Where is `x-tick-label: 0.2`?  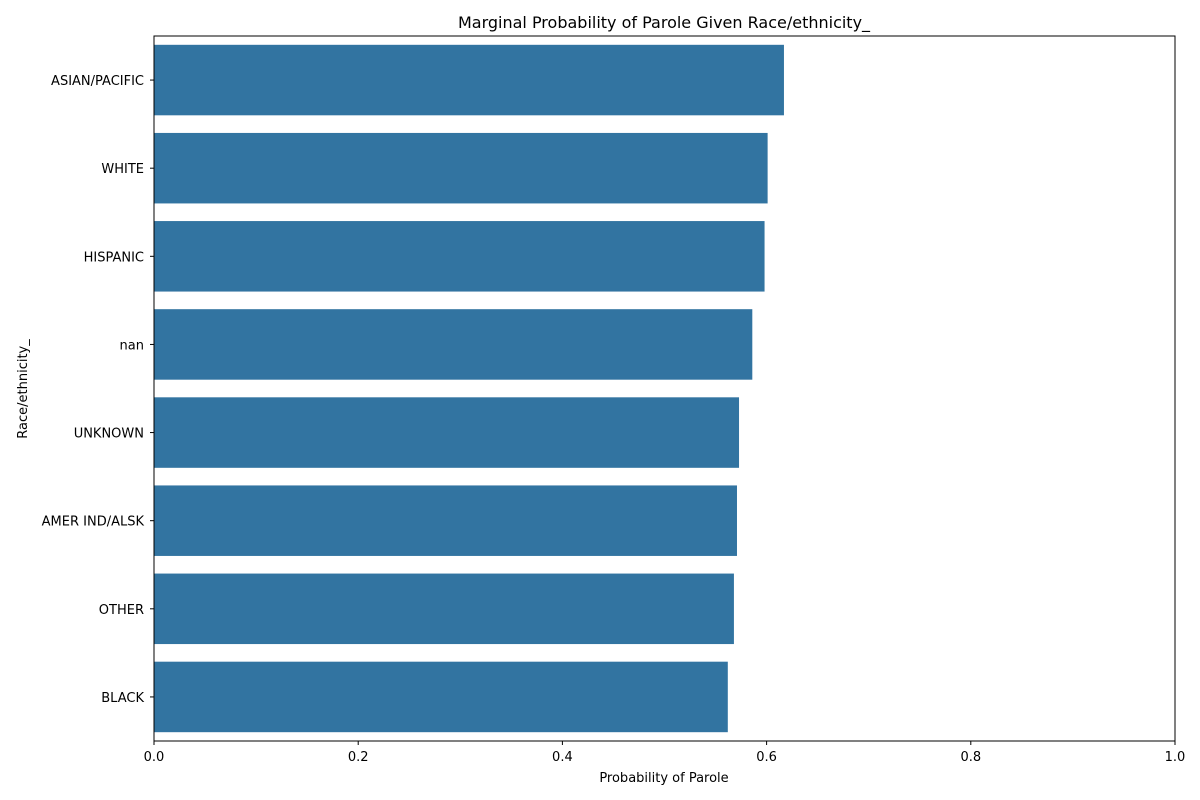
x-tick-label: 0.2 is located at coordinates (358, 757).